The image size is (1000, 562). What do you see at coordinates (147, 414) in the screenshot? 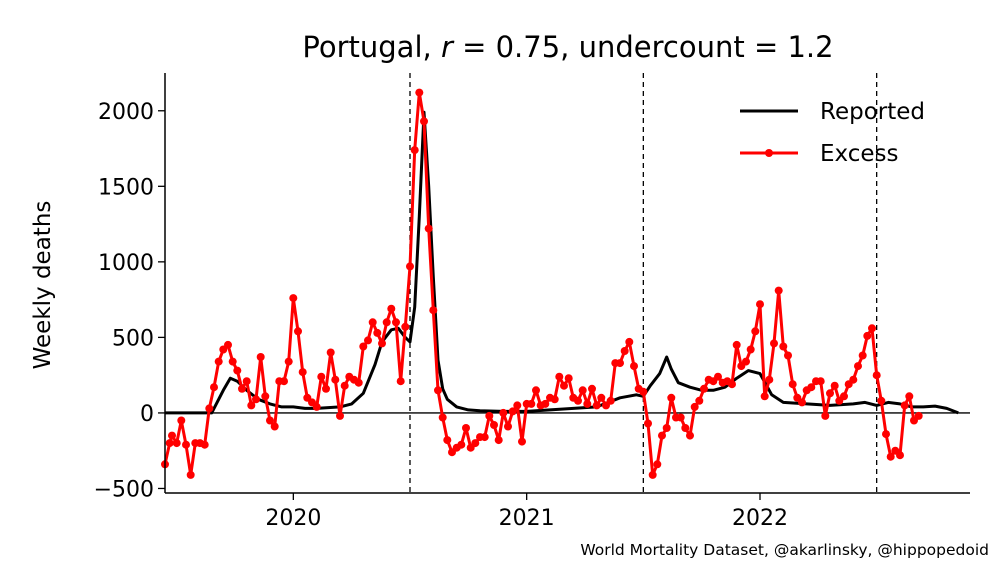
I see `y-tick-label: 0` at bounding box center [147, 414].